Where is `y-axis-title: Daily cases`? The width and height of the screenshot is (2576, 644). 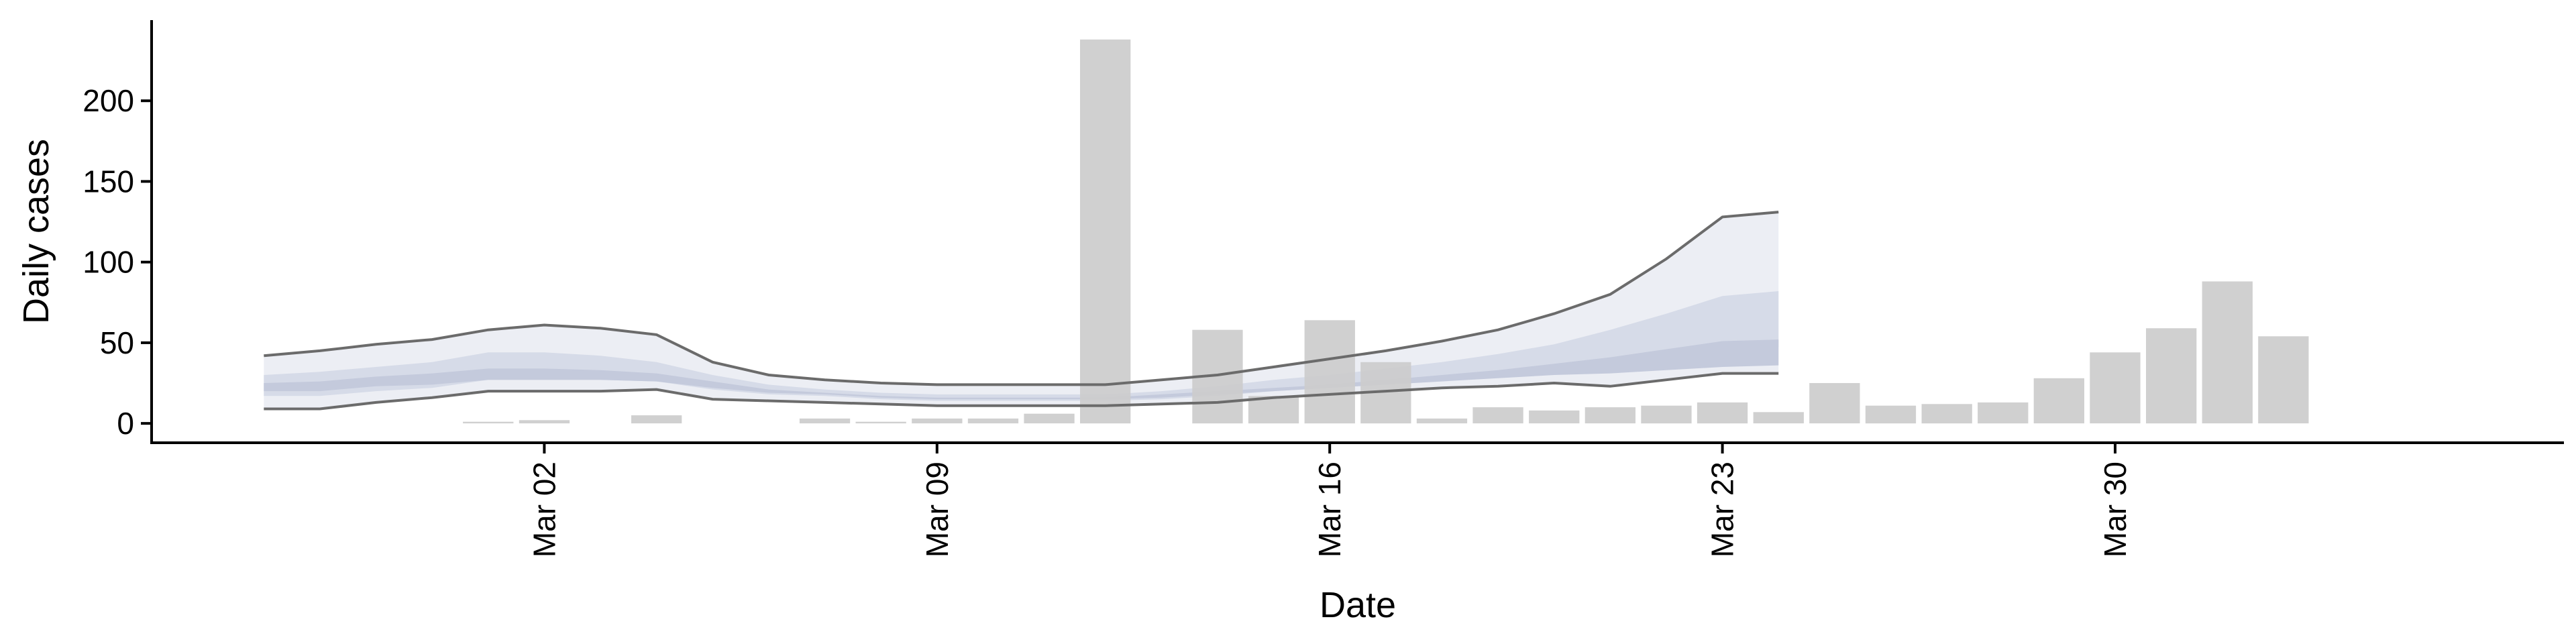 y-axis-title: Daily cases is located at coordinates (36, 231).